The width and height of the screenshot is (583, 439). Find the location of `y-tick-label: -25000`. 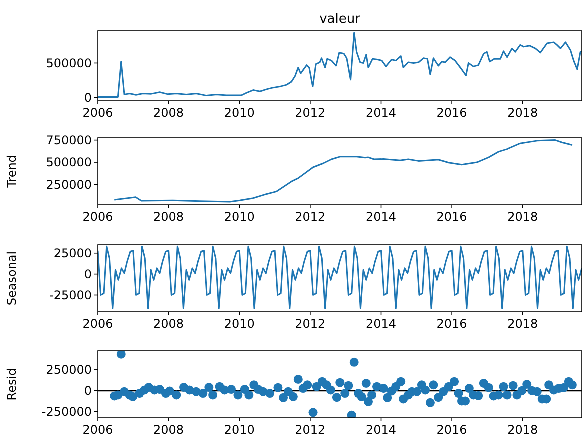

y-tick-label: -25000 is located at coordinates (70, 295).